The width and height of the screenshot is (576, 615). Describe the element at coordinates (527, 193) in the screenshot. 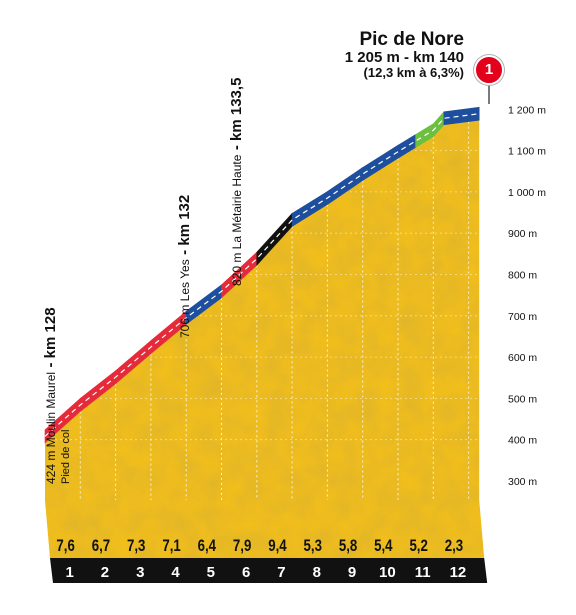

I see `altitude-tick-label: 1 000 m` at that location.